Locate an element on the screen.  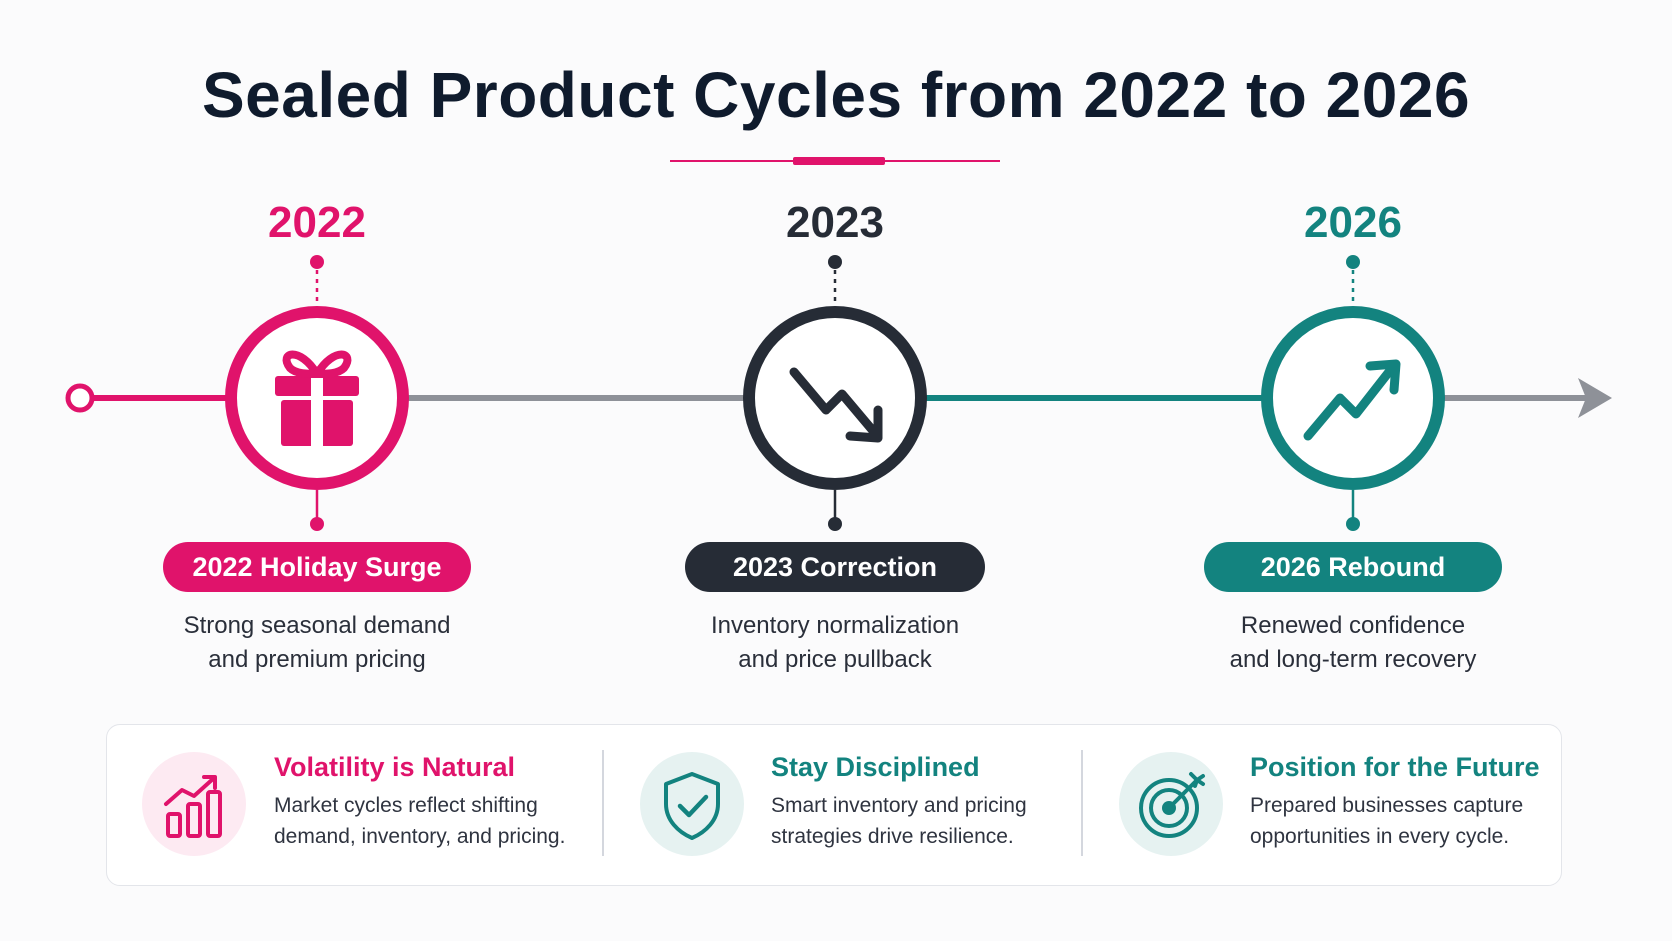
milestone-year-2023: 2023 is located at coordinates (835, 222).